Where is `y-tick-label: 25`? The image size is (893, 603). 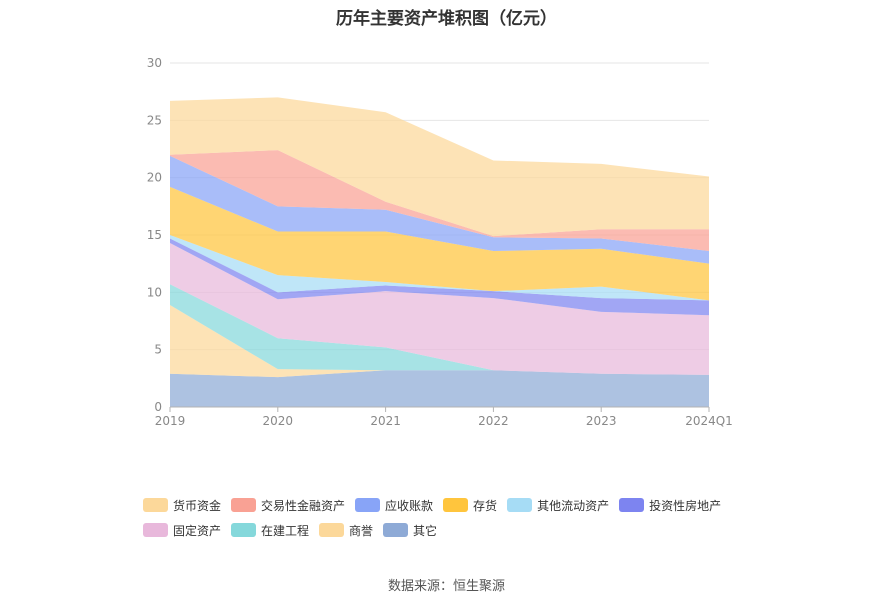
y-tick-label: 25 is located at coordinates (154, 120).